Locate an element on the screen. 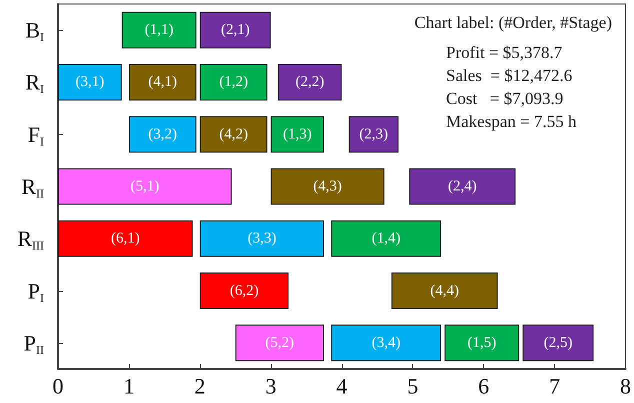 This screenshot has height=403, width=634. annotation: (3,4) is located at coordinates (386, 342).